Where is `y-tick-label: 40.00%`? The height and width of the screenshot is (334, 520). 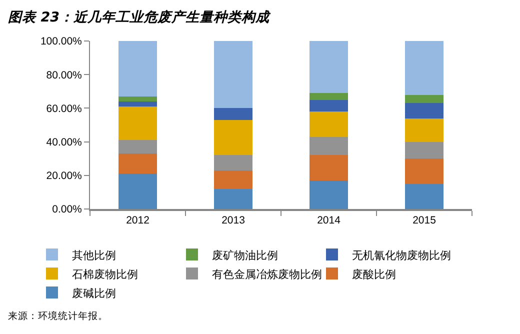 y-tick-label: 40.00% is located at coordinates (64, 142).